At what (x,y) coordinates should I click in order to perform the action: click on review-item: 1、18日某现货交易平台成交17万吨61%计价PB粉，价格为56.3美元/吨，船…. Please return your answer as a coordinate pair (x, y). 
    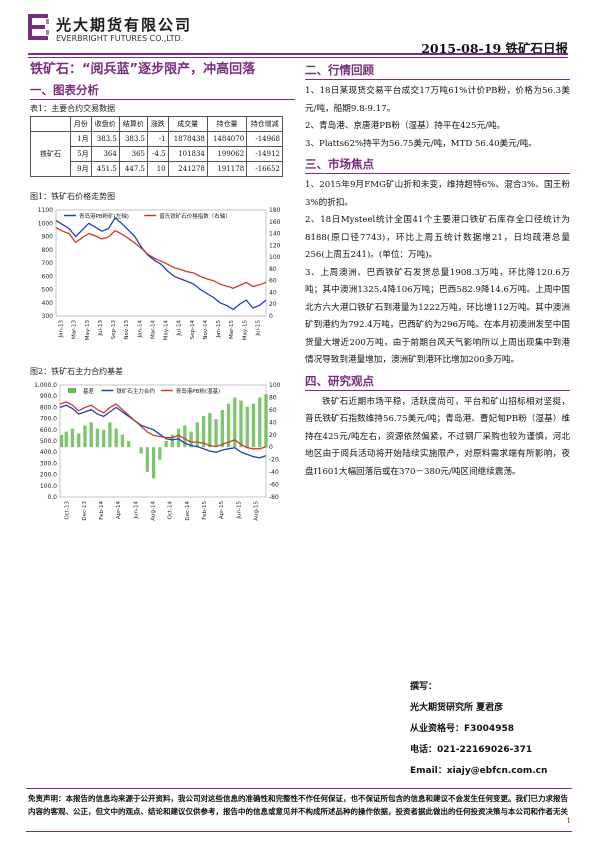
    Looking at the image, I should click on (437, 100).